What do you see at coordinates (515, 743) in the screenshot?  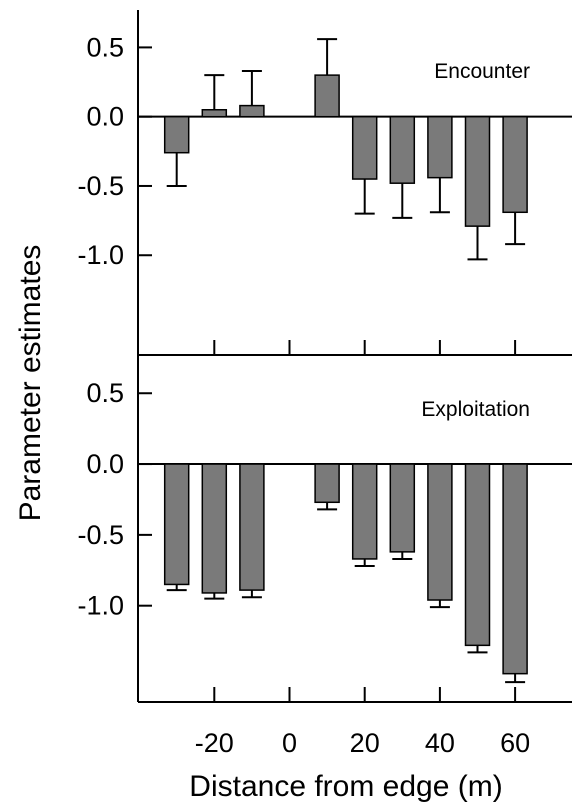 I see `x-tick-label: 60` at bounding box center [515, 743].